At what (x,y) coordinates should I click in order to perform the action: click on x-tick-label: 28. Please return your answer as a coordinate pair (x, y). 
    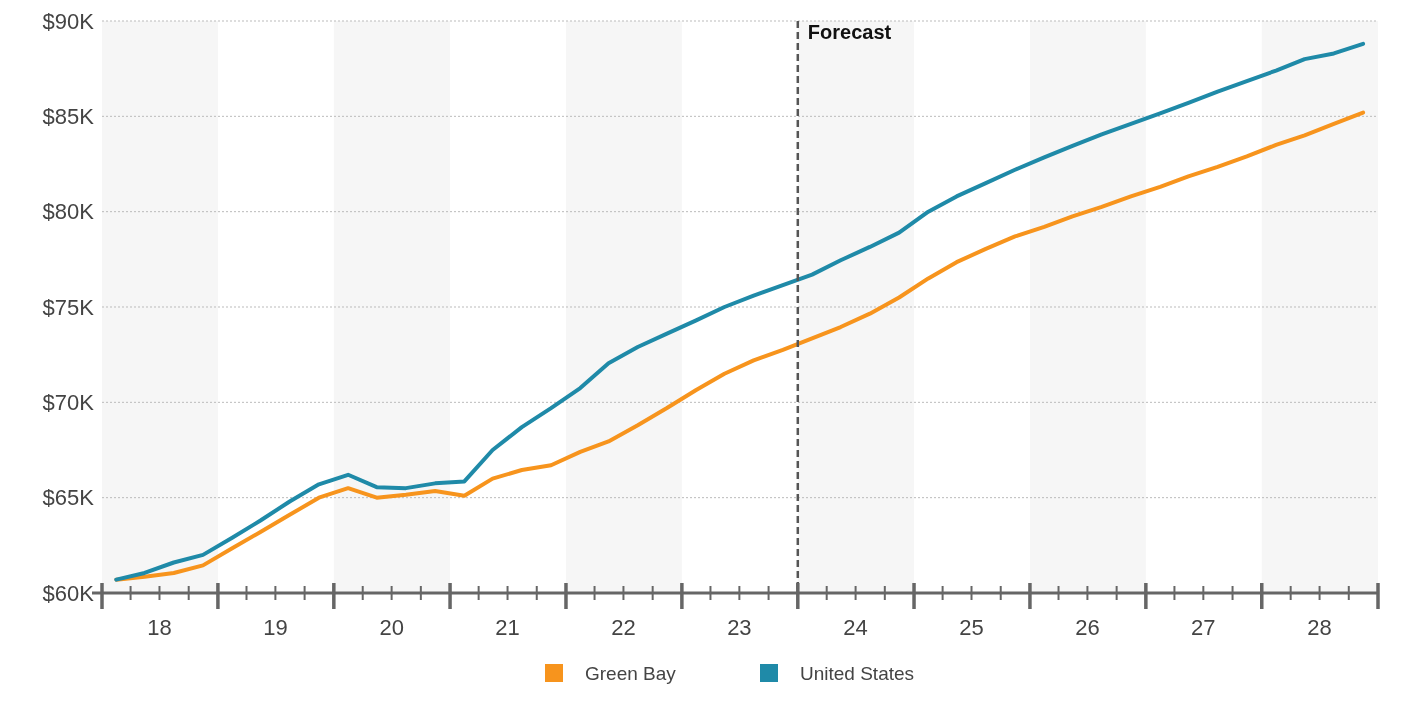
    Looking at the image, I should click on (1319, 627).